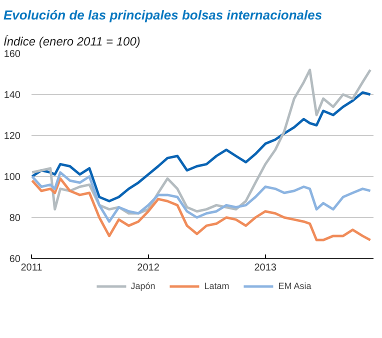  What do you see at coordinates (148, 268) in the screenshot?
I see `x-tick-label: 2012` at bounding box center [148, 268].